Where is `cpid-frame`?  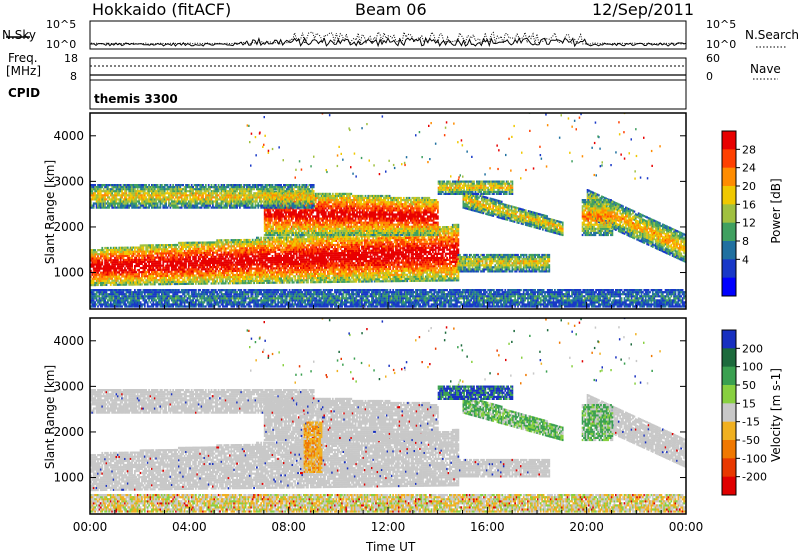
cpid-frame is located at coordinates (388, 94).